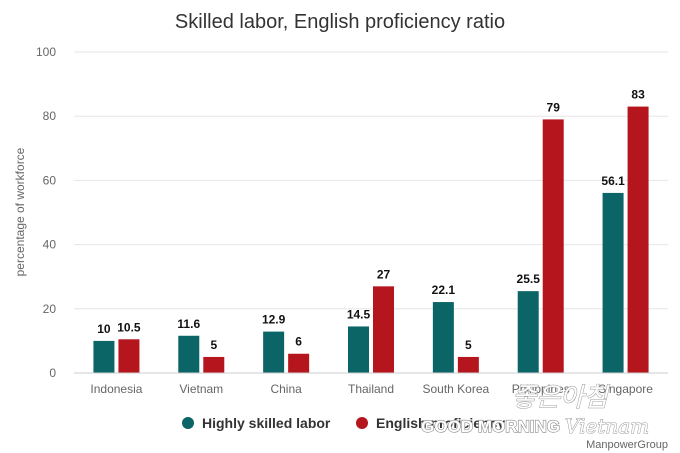 The width and height of the screenshot is (680, 453). What do you see at coordinates (188, 324) in the screenshot?
I see `data-label: 11.6` at bounding box center [188, 324].